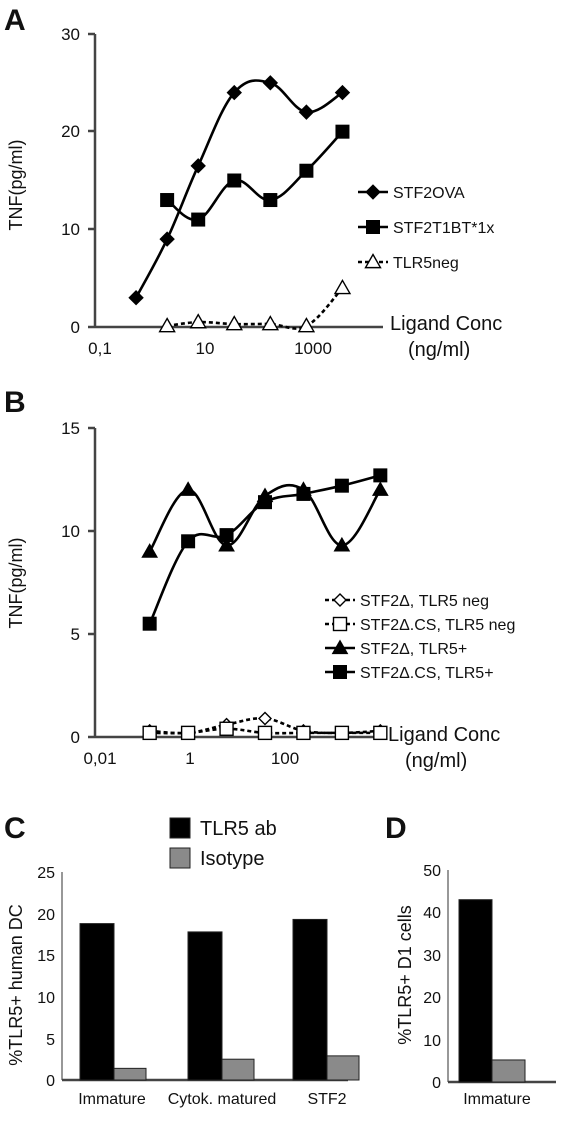  What do you see at coordinates (223, 843) in the screenshot?
I see `panel-c-legend: TLR5 ab Isotype` at bounding box center [223, 843].